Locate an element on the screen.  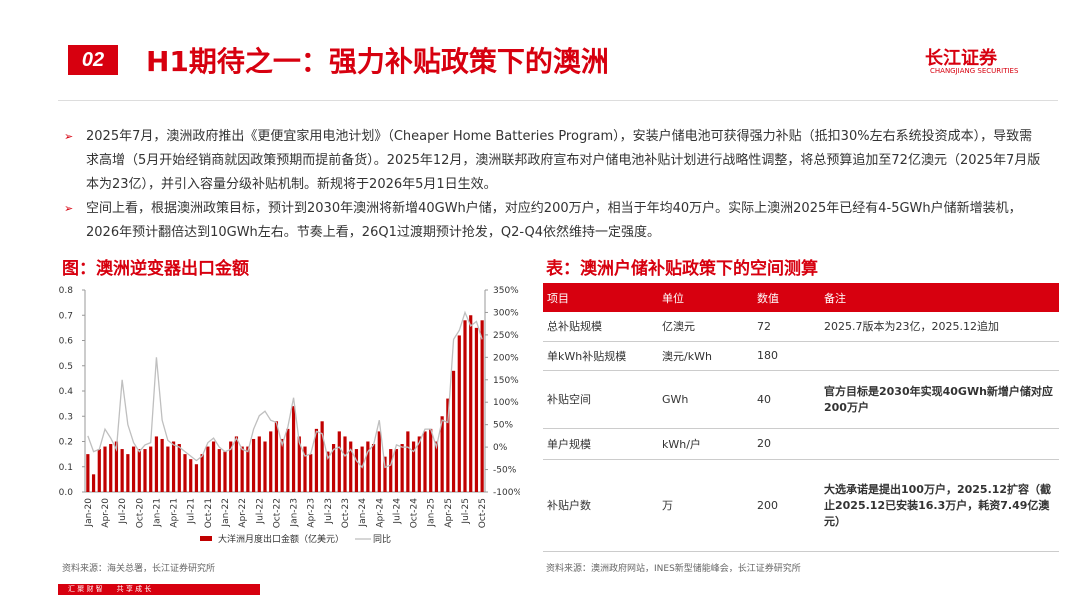
chart-title: 图：澳洲逆变器出口金额 is located at coordinates (155, 269).